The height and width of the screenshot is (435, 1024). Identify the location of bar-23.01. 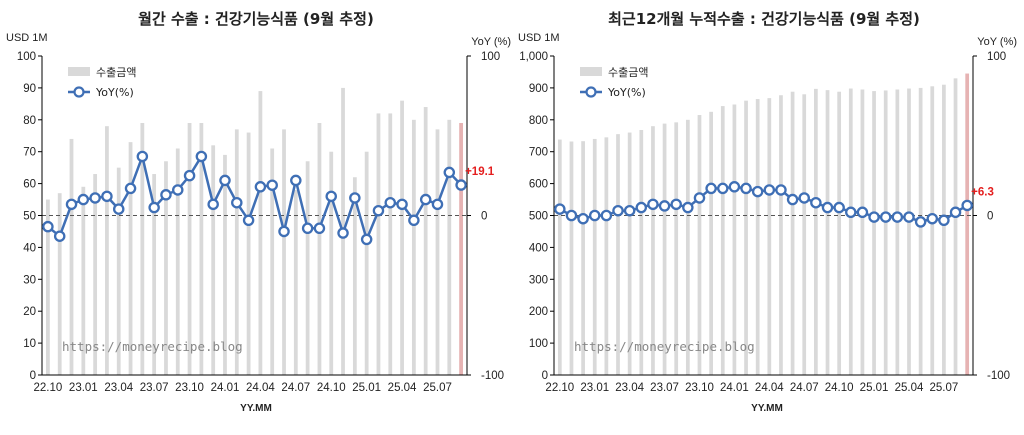
(83, 280).